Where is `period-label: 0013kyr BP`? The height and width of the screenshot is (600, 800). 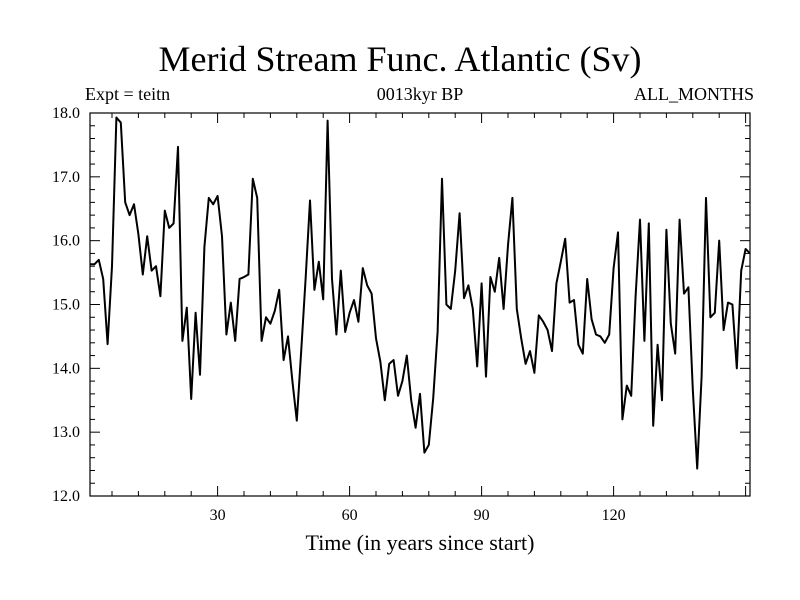 period-label: 0013kyr BP is located at coordinates (420, 94).